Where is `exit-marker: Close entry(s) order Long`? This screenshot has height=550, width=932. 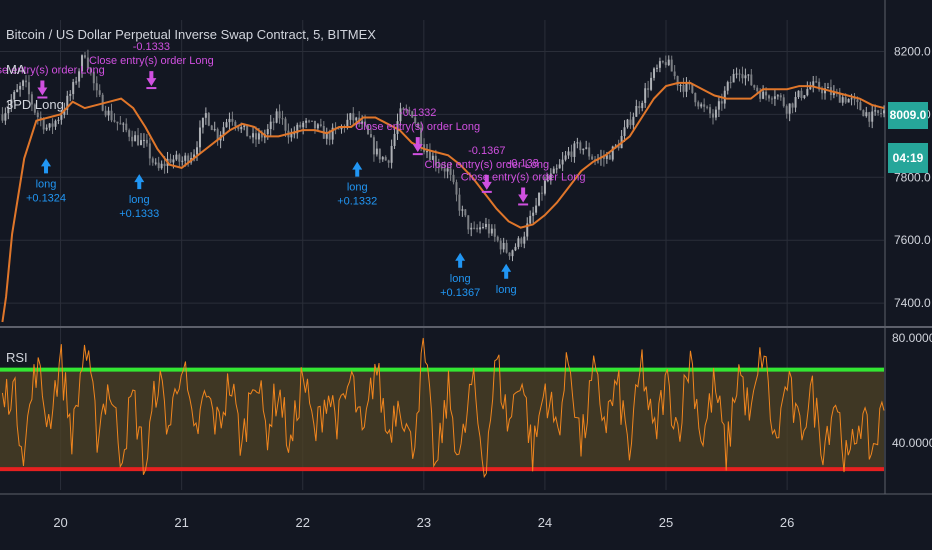 exit-marker: Close entry(s) order Long is located at coordinates (52, 82).